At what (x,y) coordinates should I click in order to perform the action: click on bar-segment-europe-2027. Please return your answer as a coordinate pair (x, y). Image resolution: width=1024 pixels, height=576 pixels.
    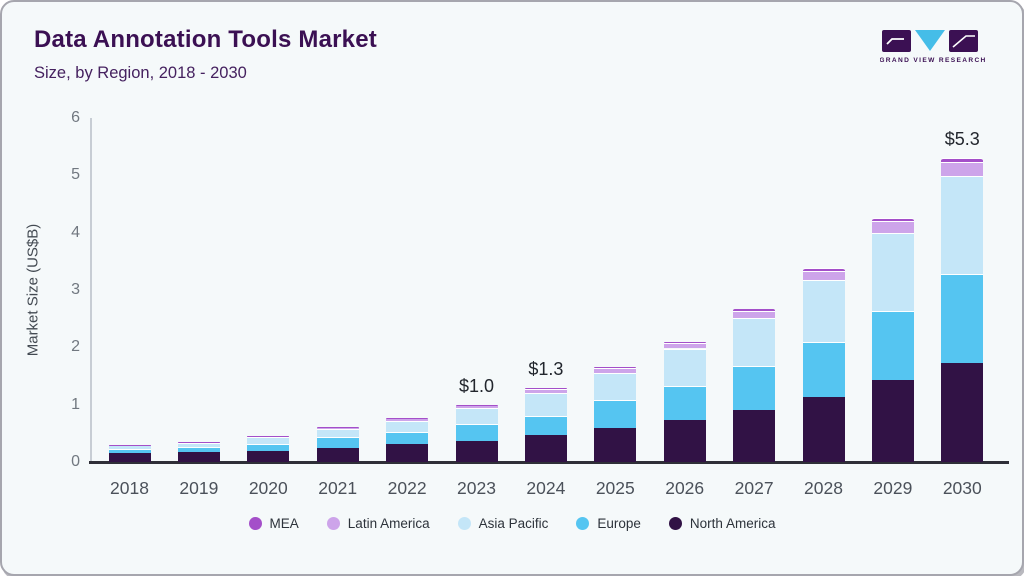
    Looking at the image, I should click on (754, 388).